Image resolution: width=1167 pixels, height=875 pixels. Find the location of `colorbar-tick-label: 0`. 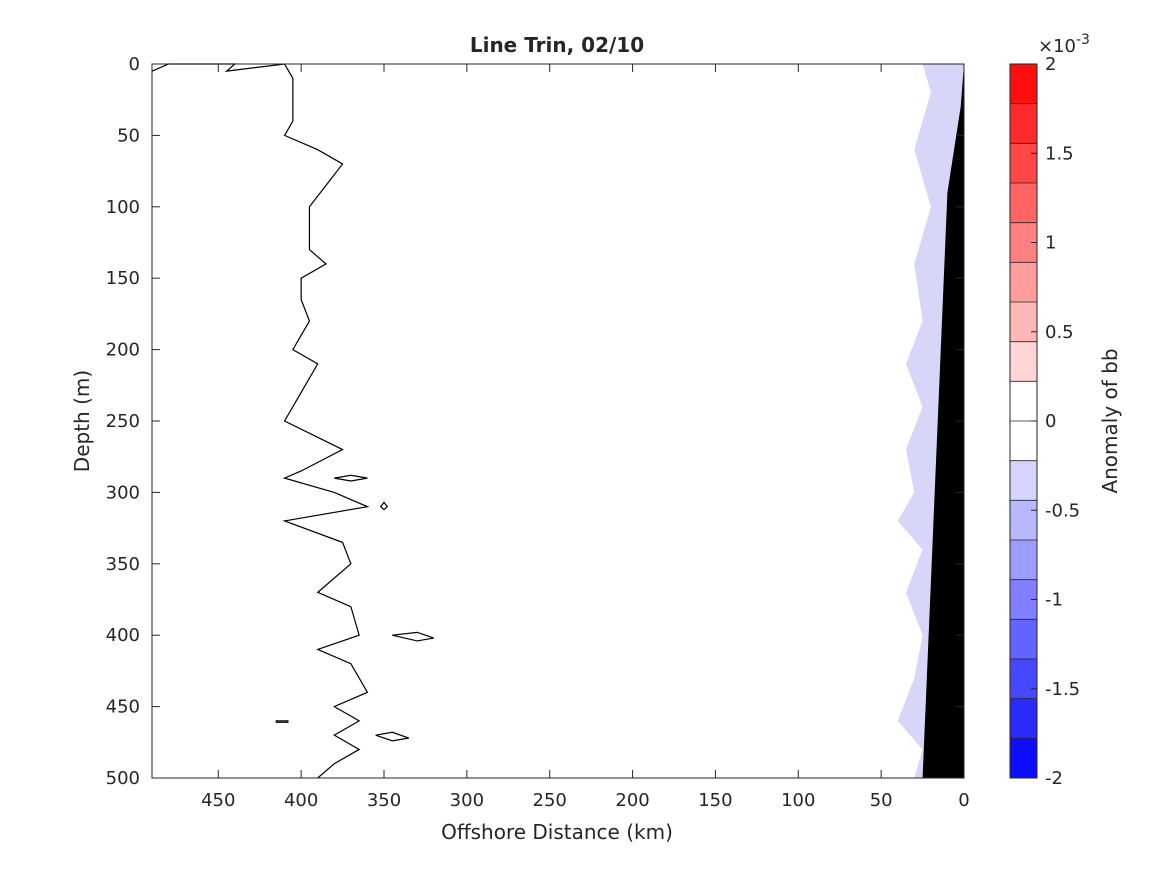

colorbar-tick-label: 0 is located at coordinates (1050, 421).